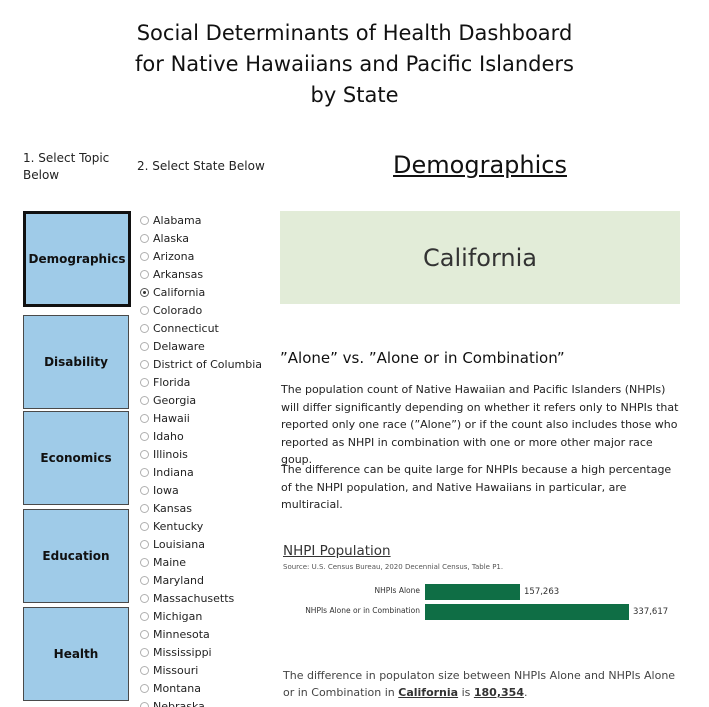 The width and height of the screenshot is (709, 707). I want to click on topic-button-disability: Disability, so click(76, 362).